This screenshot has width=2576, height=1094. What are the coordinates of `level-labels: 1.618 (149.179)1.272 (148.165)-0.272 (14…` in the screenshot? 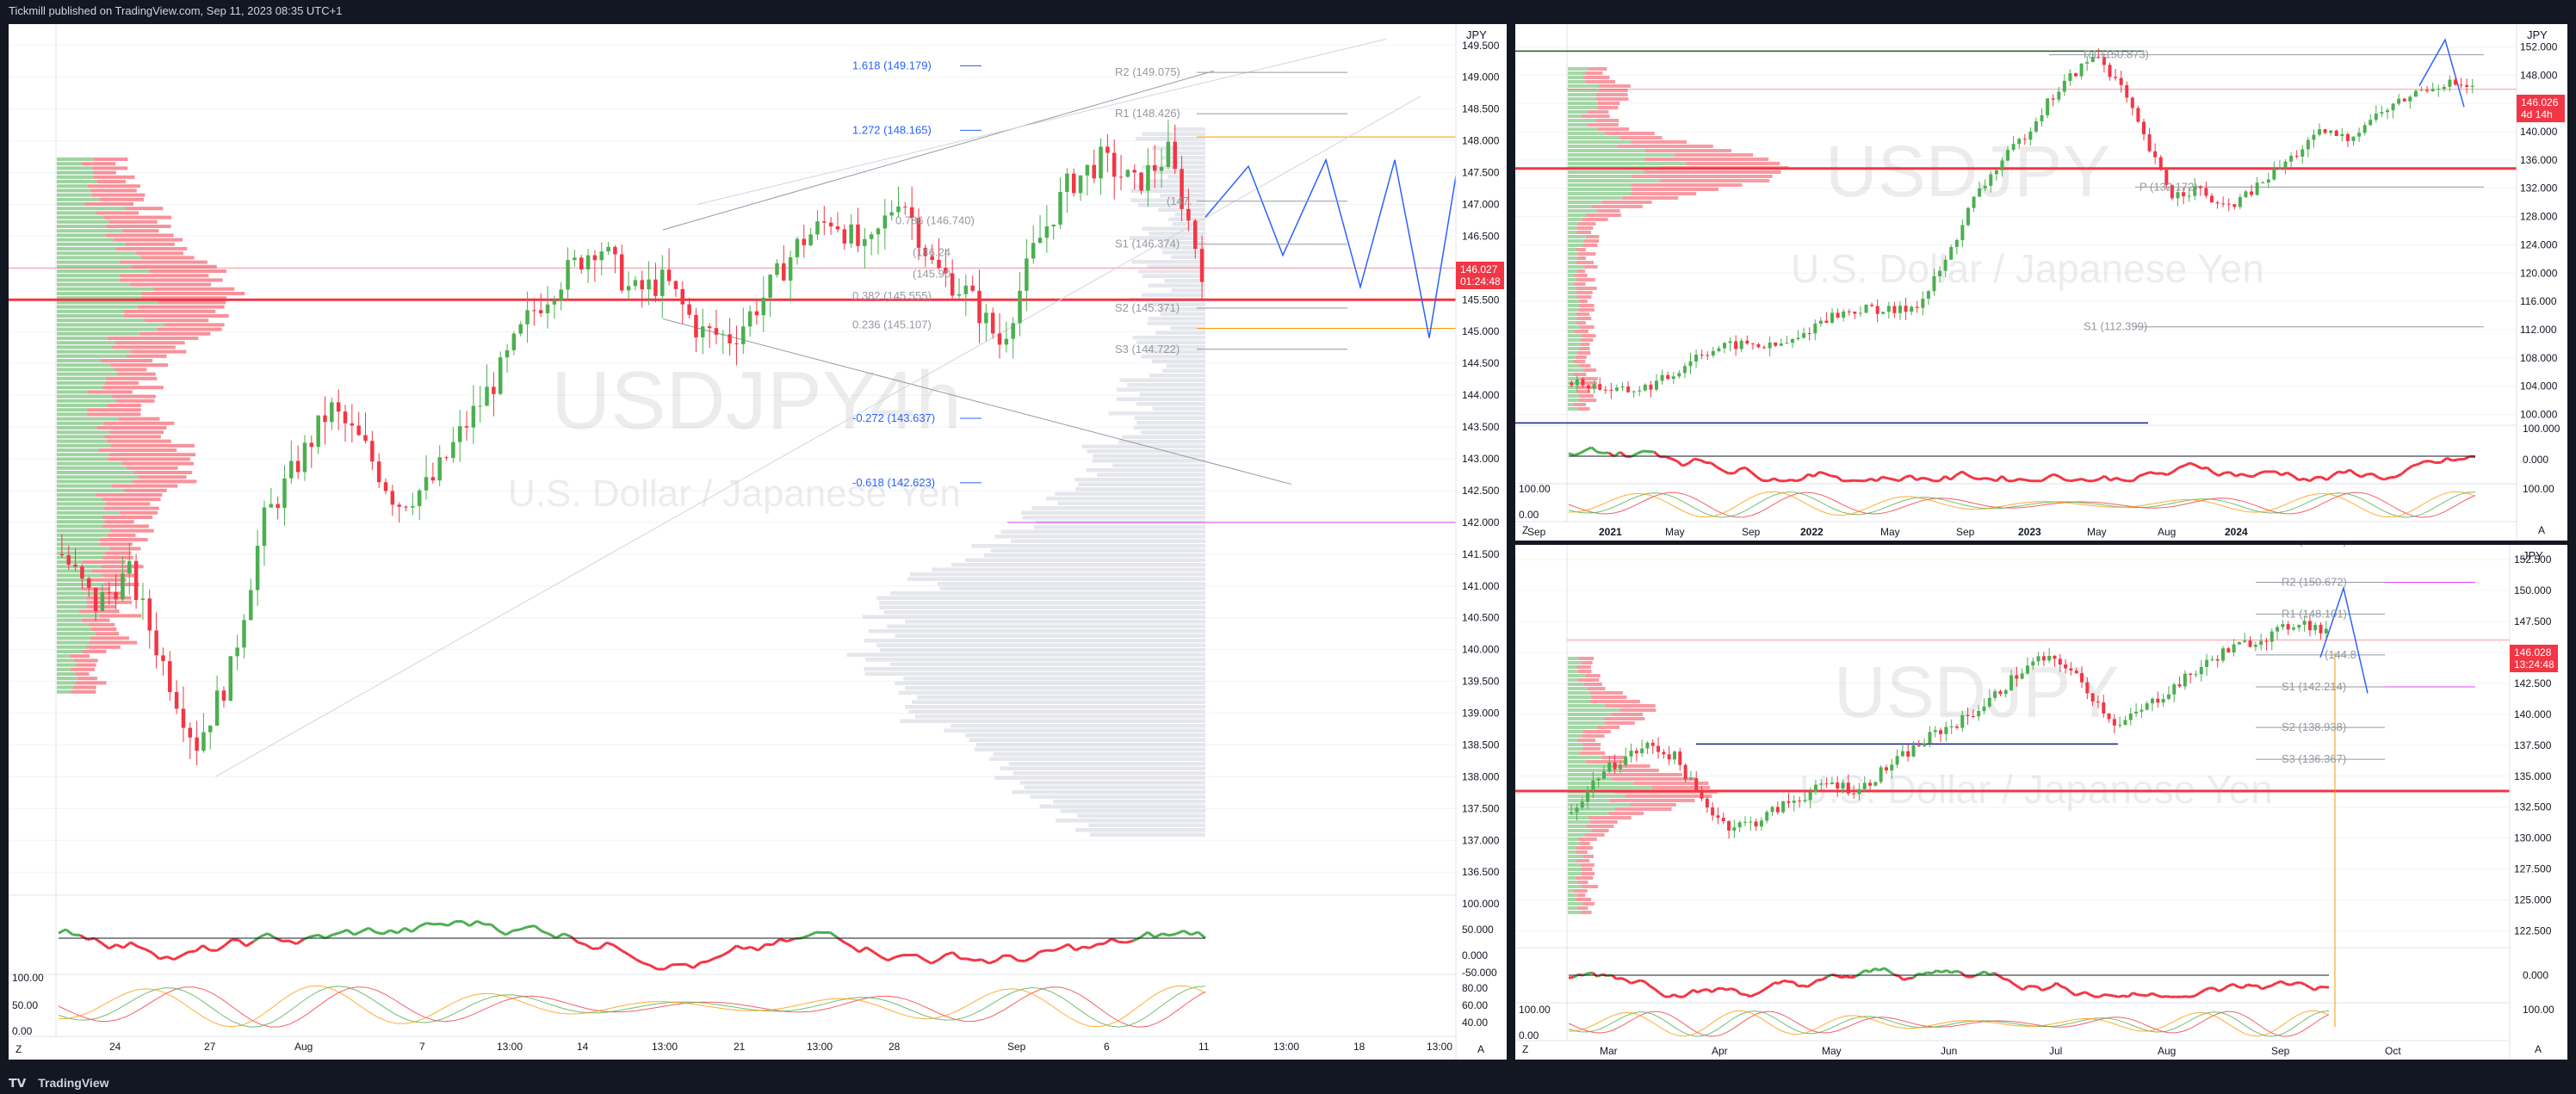 It's located at (1022, 273).